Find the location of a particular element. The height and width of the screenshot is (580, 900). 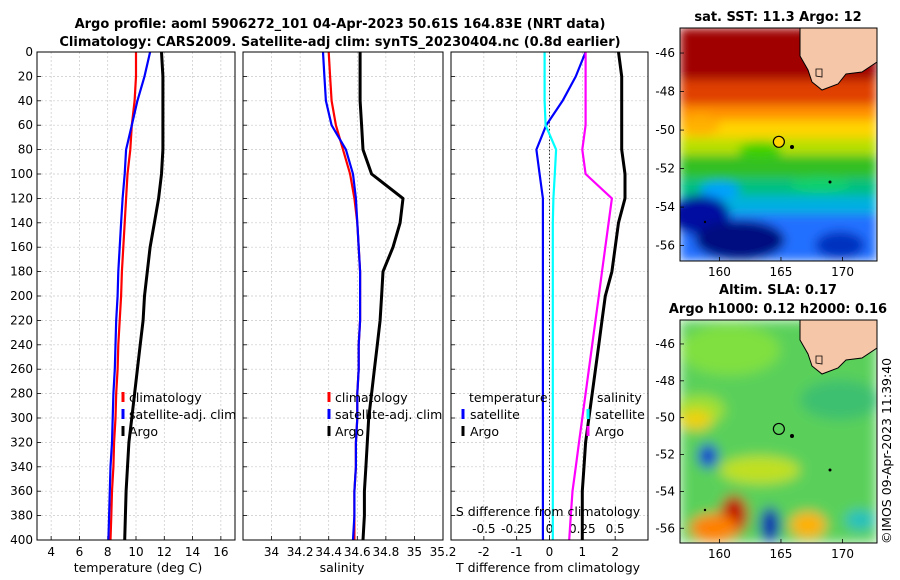

series-line-salinity-argo is located at coordinates (591, 296).